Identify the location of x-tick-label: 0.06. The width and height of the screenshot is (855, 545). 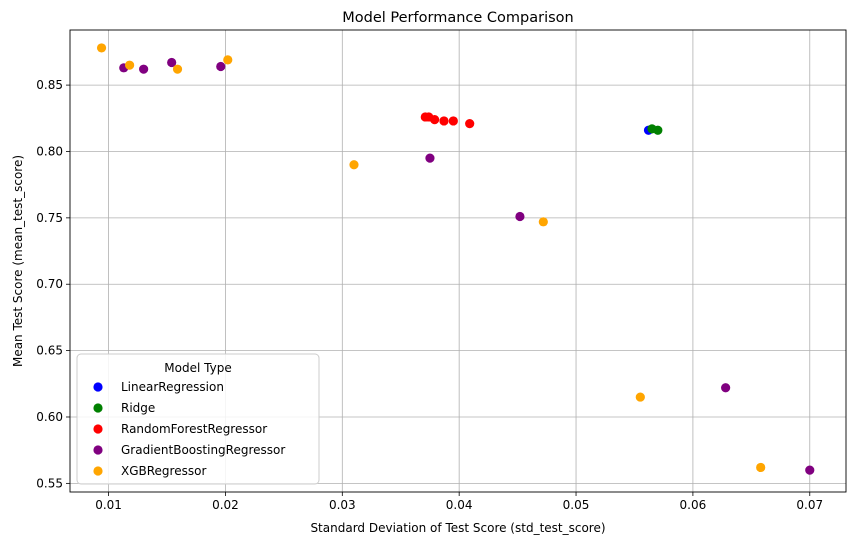
(693, 505).